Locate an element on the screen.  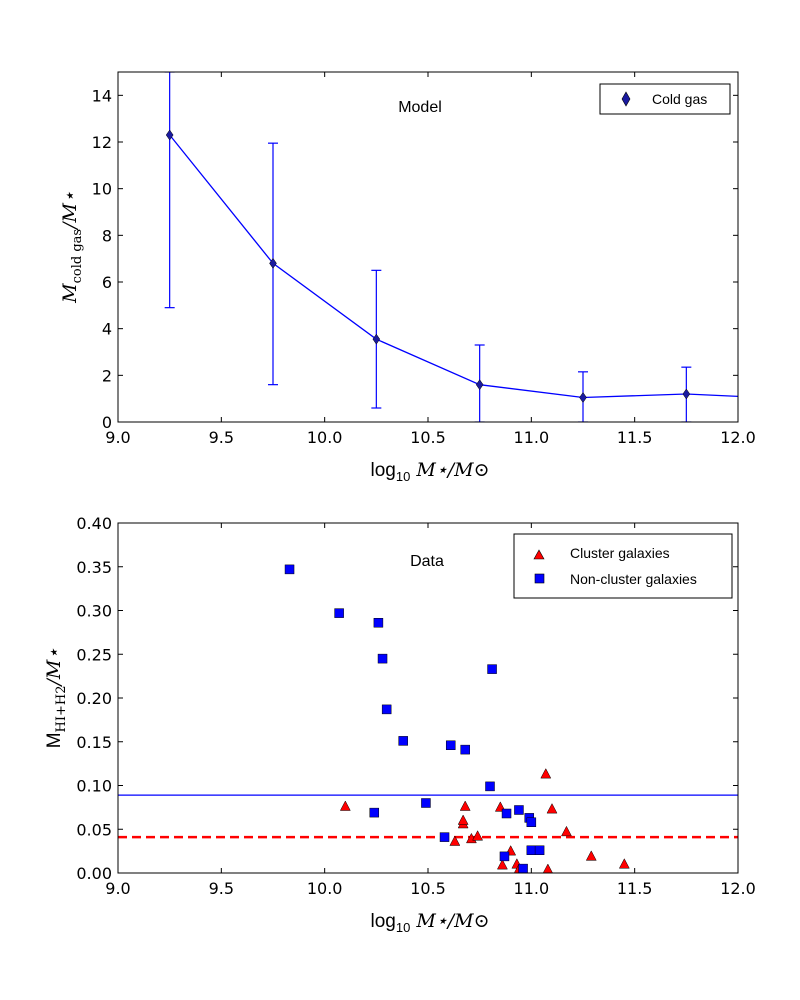
legend-label-non-cluster: Non-cluster galaxies is located at coordinates (633, 579).